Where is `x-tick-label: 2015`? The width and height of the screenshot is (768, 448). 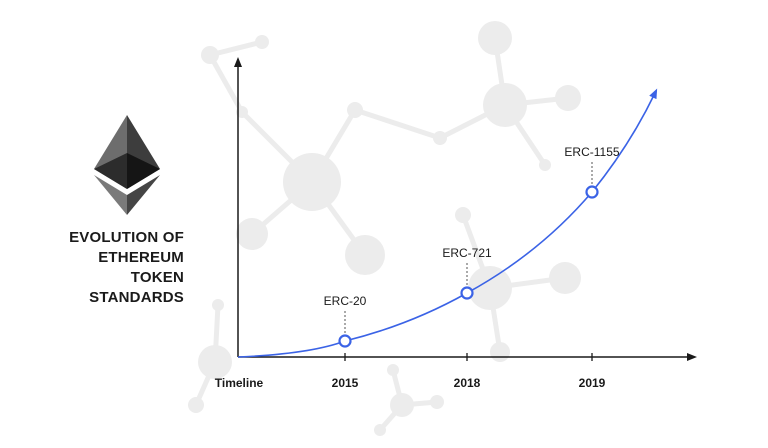
x-tick-label: 2015 is located at coordinates (345, 383).